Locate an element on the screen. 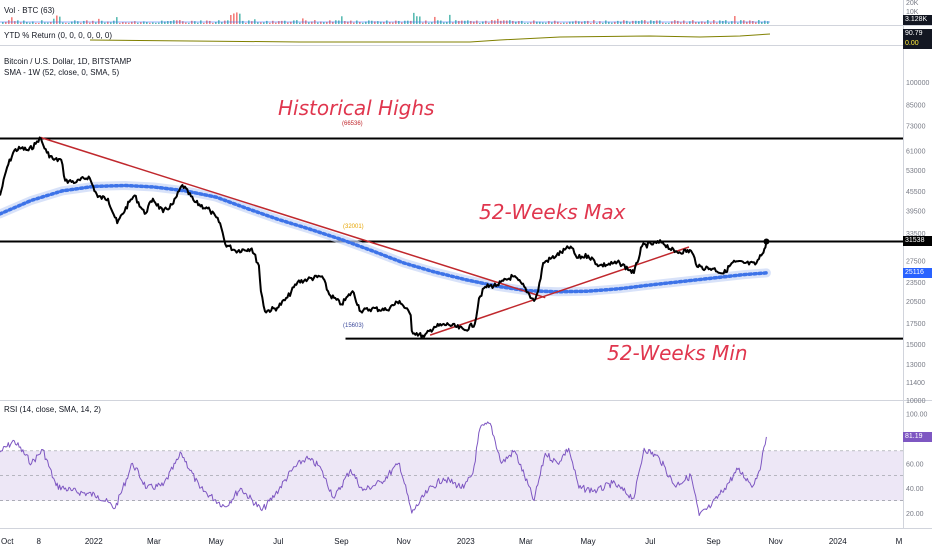  ytd-value-badge: 90.79 is located at coordinates (917, 34).